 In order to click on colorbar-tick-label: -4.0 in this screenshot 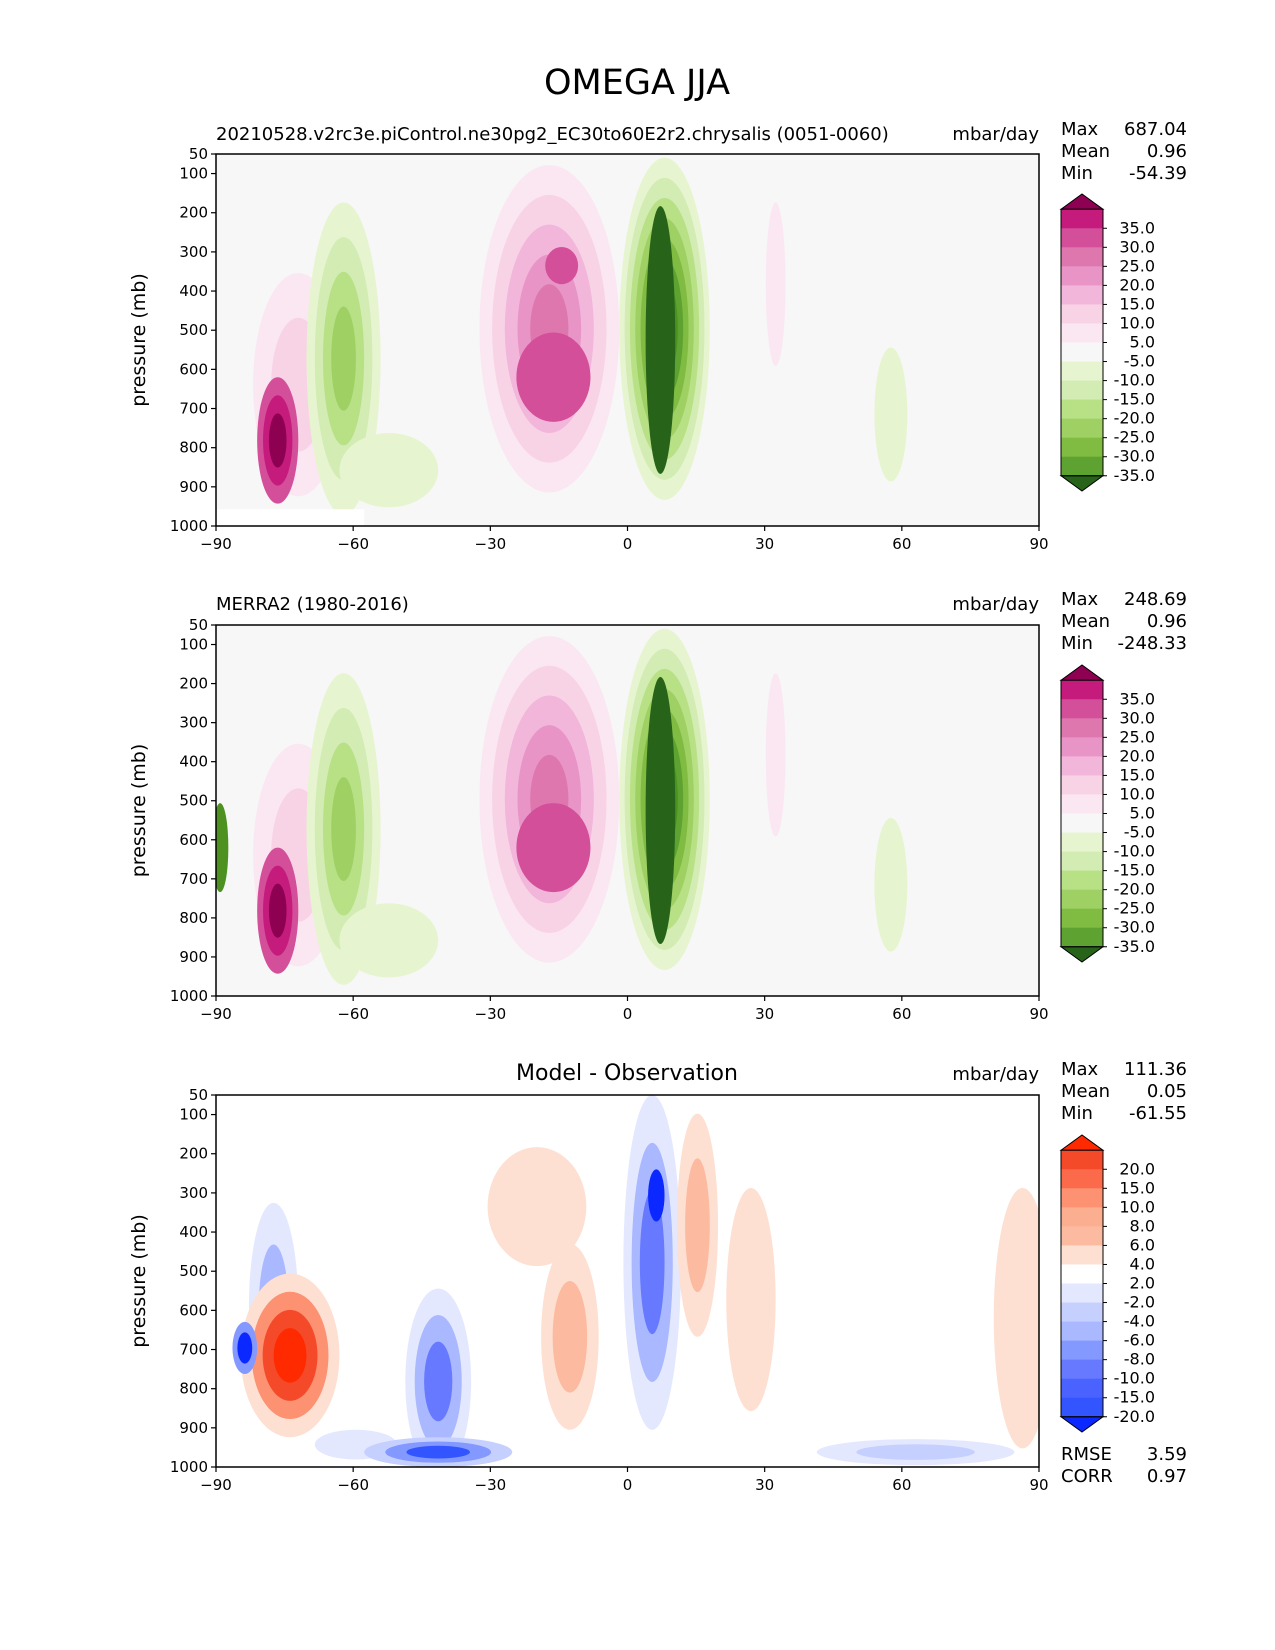, I will do `click(1139, 1321)`.